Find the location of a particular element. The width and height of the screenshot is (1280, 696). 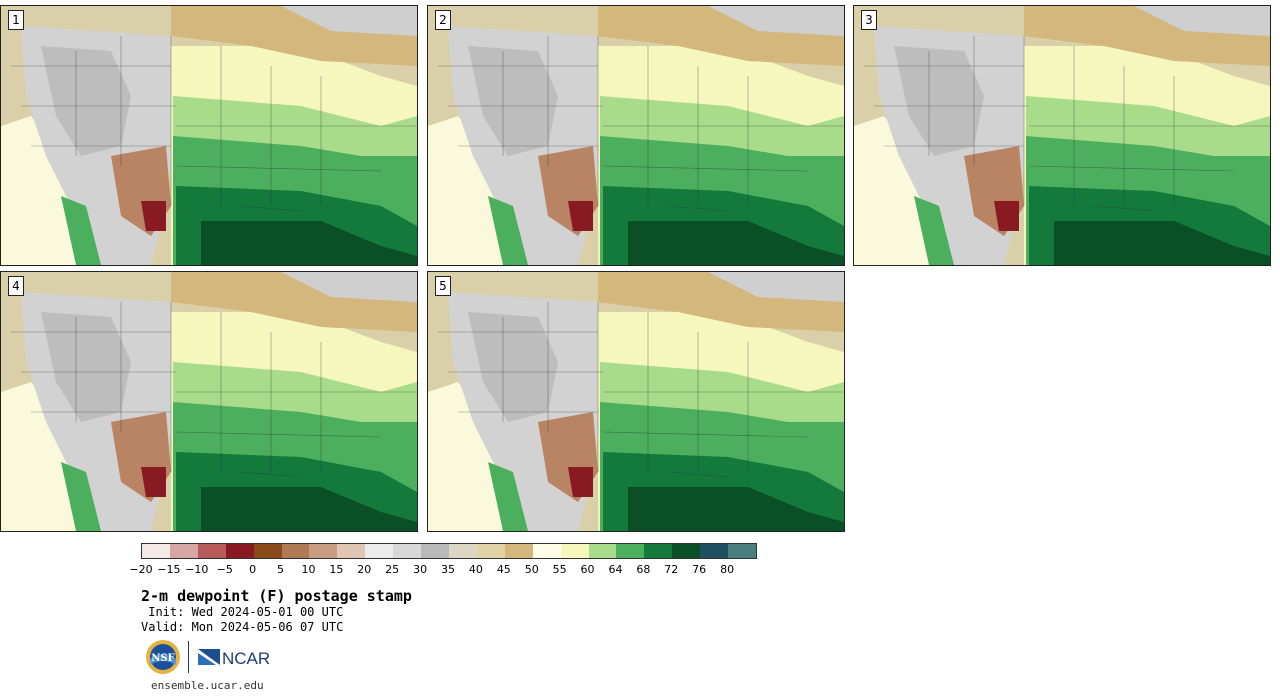

map-panel-5: 5 is located at coordinates (636, 401).